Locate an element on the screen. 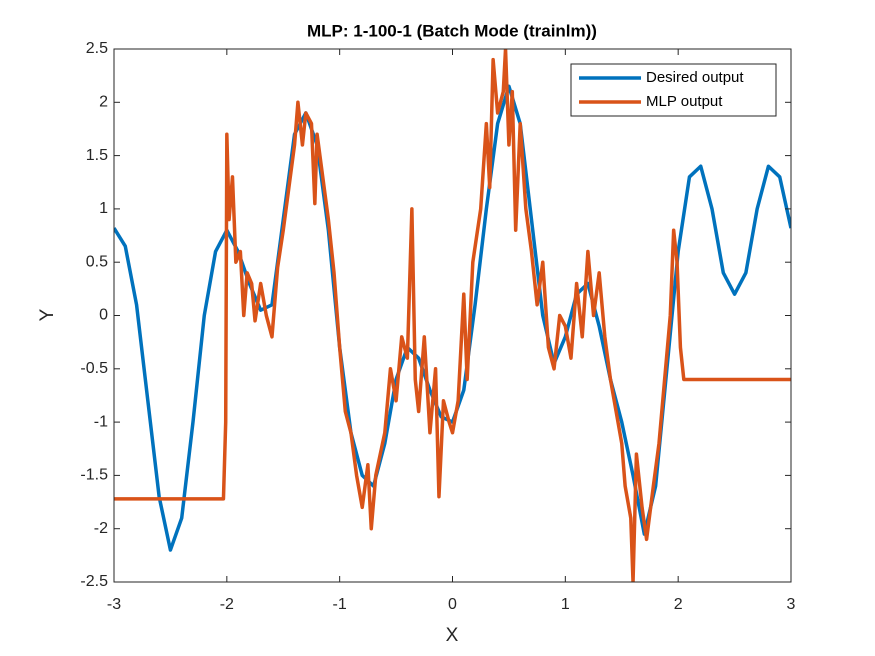 The width and height of the screenshot is (875, 656). x-tick-label: 3 is located at coordinates (791, 604).